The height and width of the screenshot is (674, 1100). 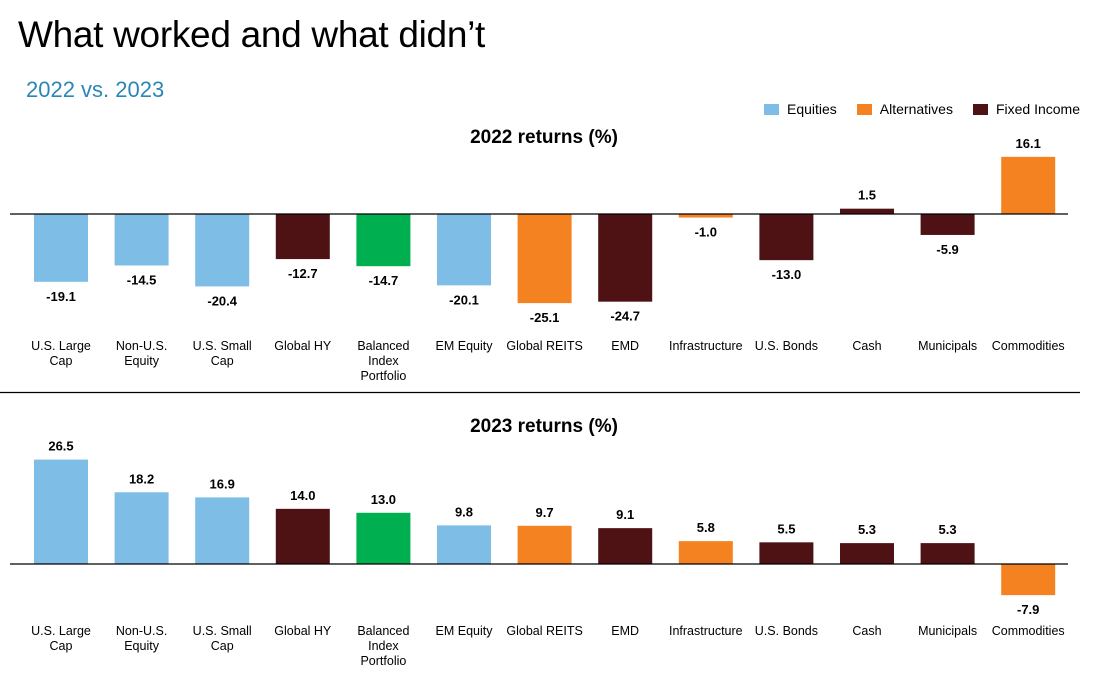 What do you see at coordinates (222, 638) in the screenshot?
I see `category-label-2023-2: U.S. Small Cap` at bounding box center [222, 638].